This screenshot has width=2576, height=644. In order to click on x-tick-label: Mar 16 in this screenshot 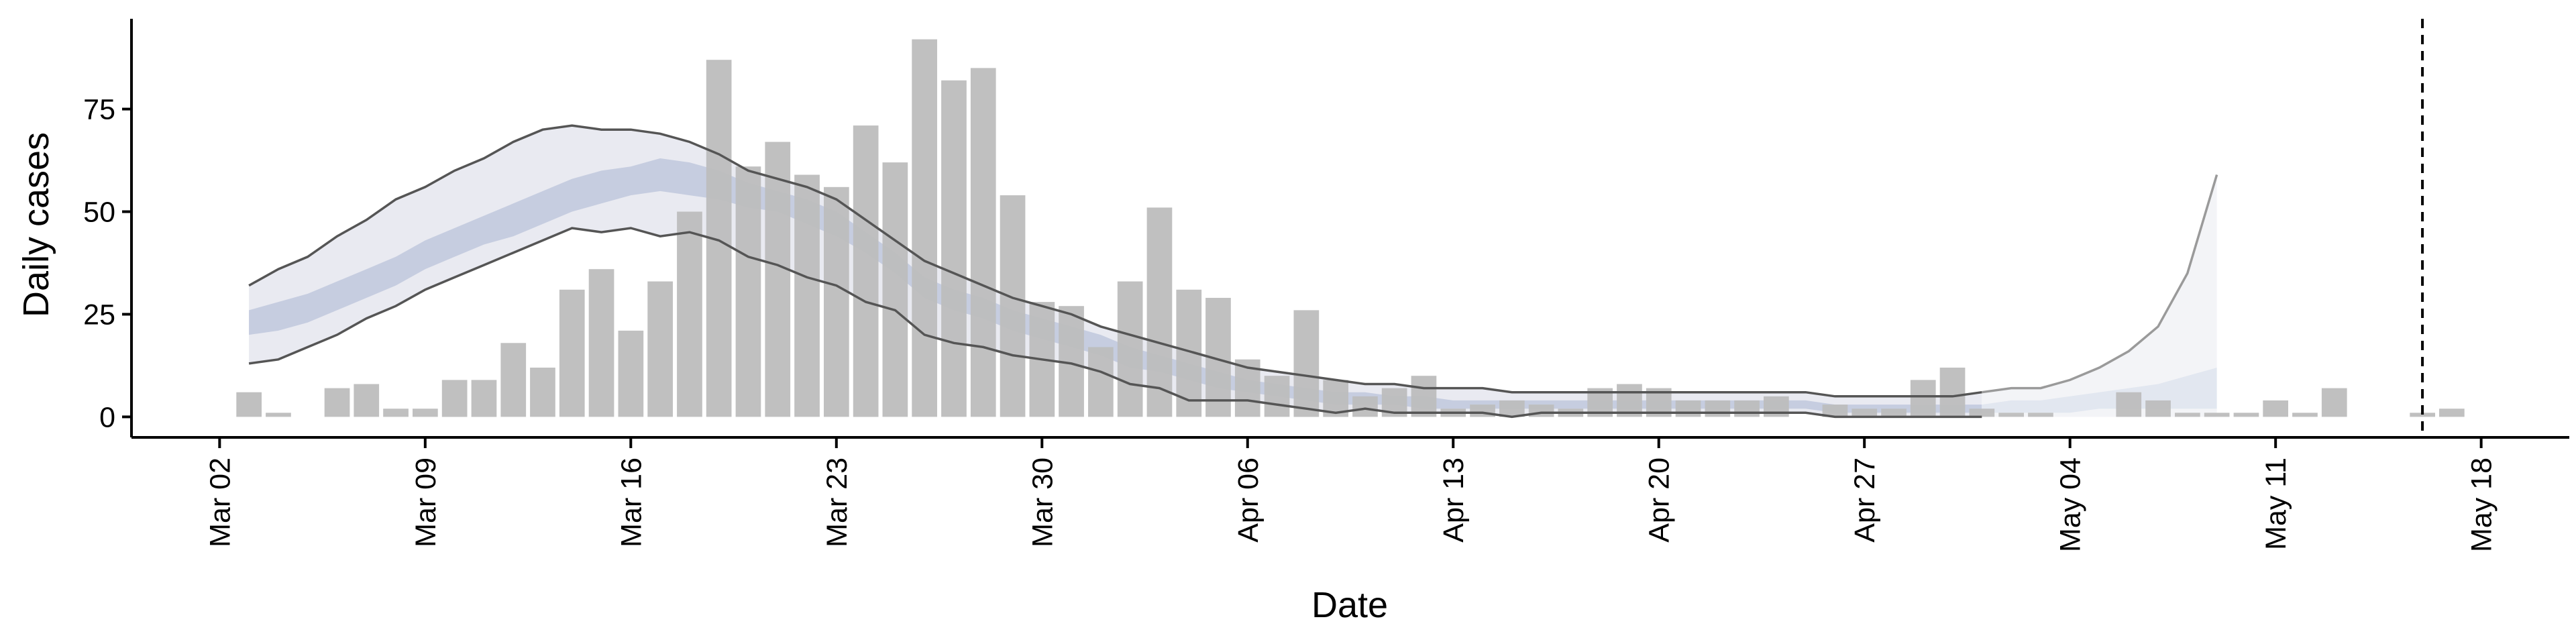, I will do `click(631, 502)`.